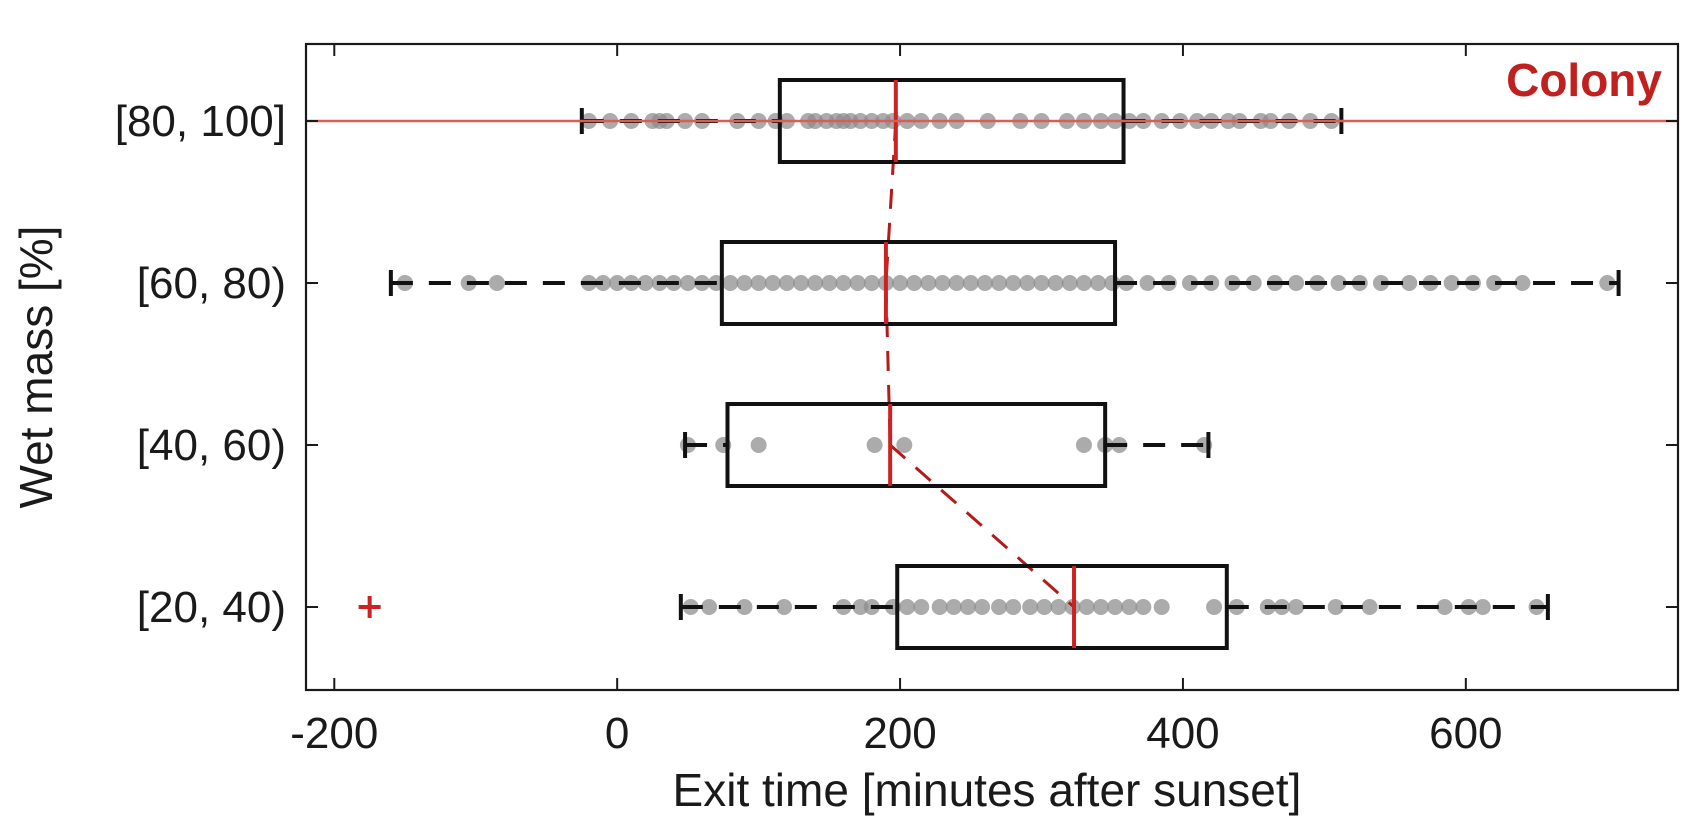  Describe the element at coordinates (899, 733) in the screenshot. I see `x-tick-label: 200` at that location.